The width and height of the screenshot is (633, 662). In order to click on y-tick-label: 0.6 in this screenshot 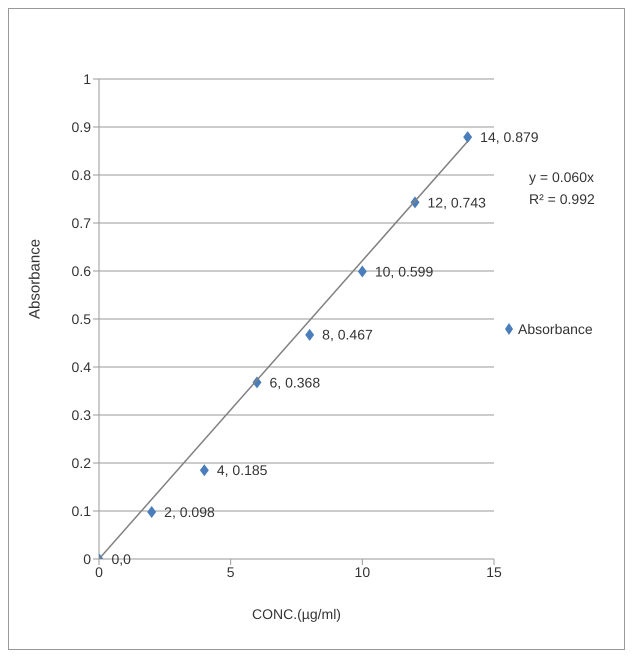, I will do `click(82, 270)`.